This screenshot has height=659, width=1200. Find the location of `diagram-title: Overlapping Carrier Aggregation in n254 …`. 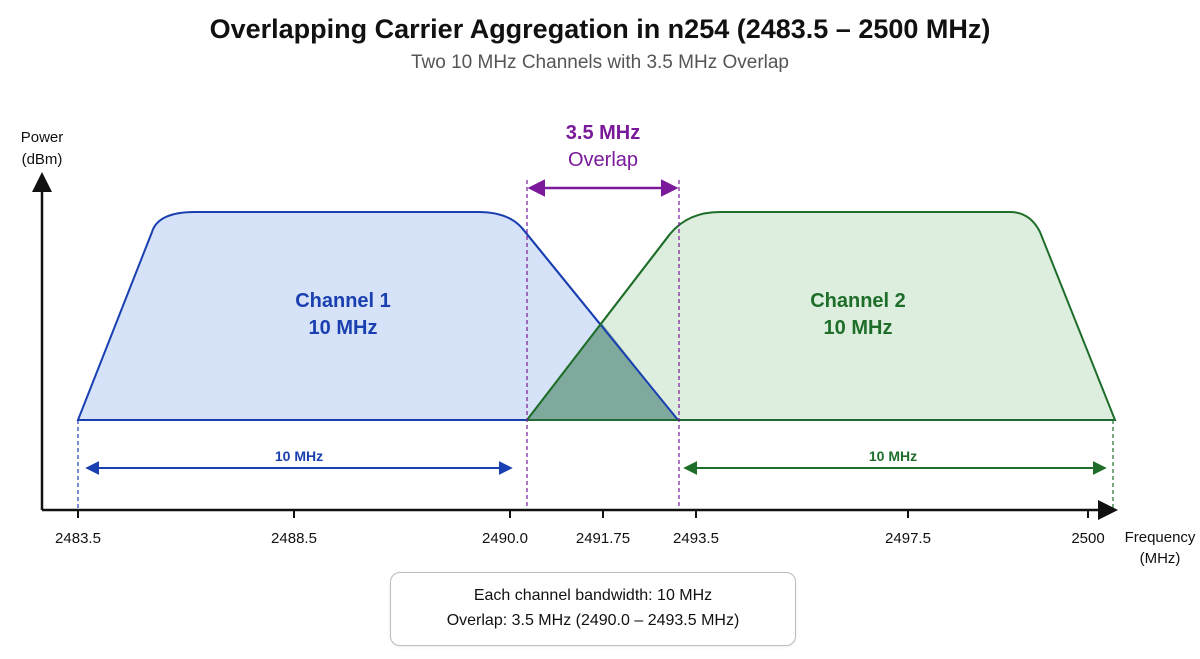

diagram-title: Overlapping Carrier Aggregation in n254 … is located at coordinates (600, 29).